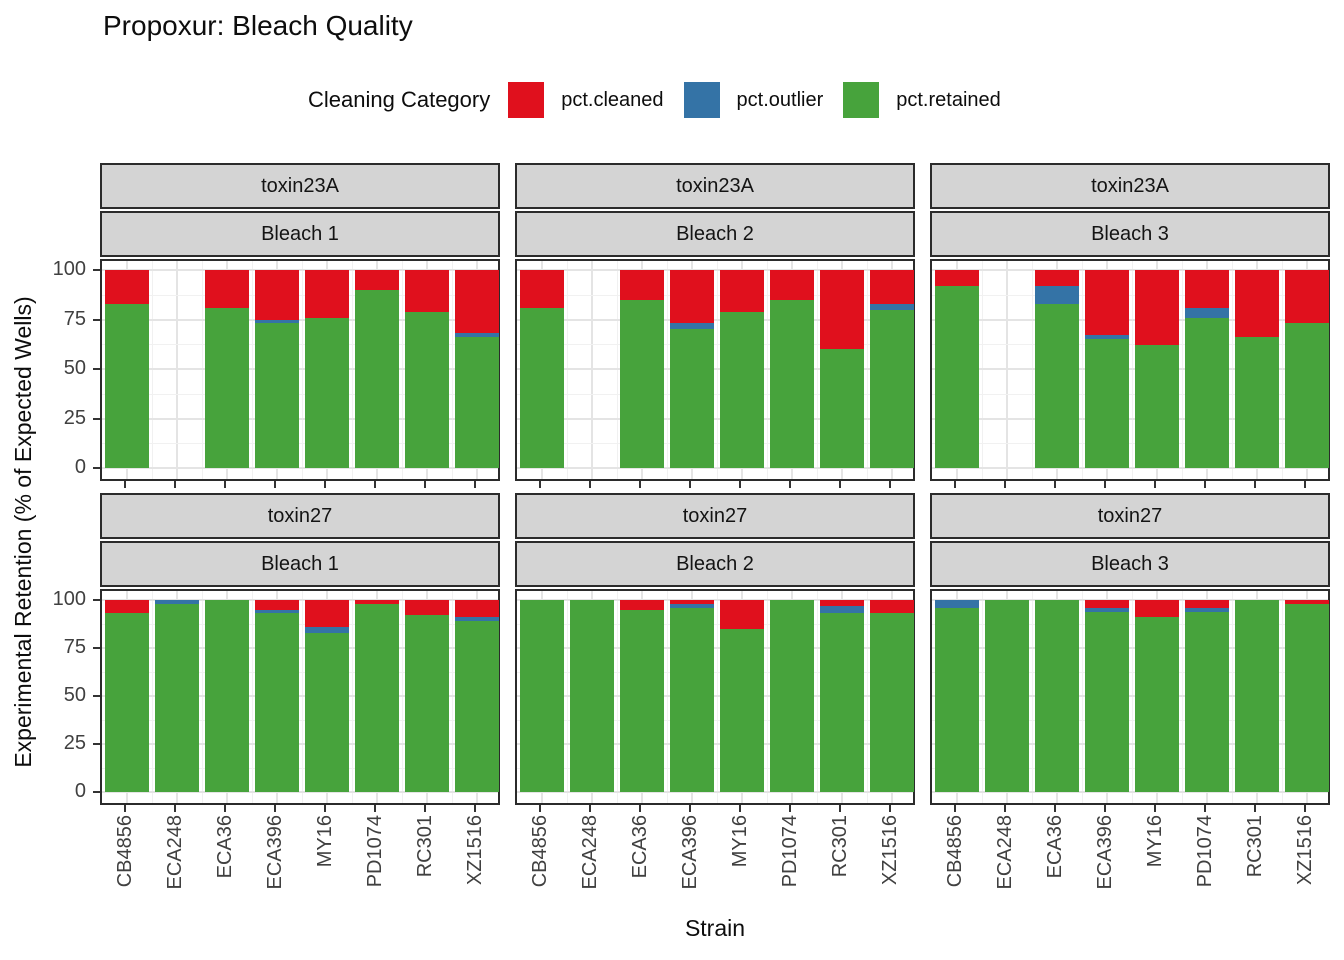  Describe the element at coordinates (300, 564) in the screenshot. I see `facet-strip-bleach: Bleach 1` at that location.